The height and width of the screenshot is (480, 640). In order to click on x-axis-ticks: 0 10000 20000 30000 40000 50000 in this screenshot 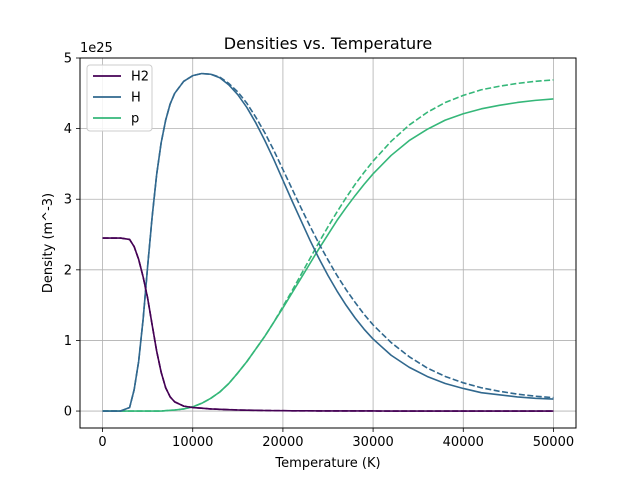, I will do `click(336, 439)`.